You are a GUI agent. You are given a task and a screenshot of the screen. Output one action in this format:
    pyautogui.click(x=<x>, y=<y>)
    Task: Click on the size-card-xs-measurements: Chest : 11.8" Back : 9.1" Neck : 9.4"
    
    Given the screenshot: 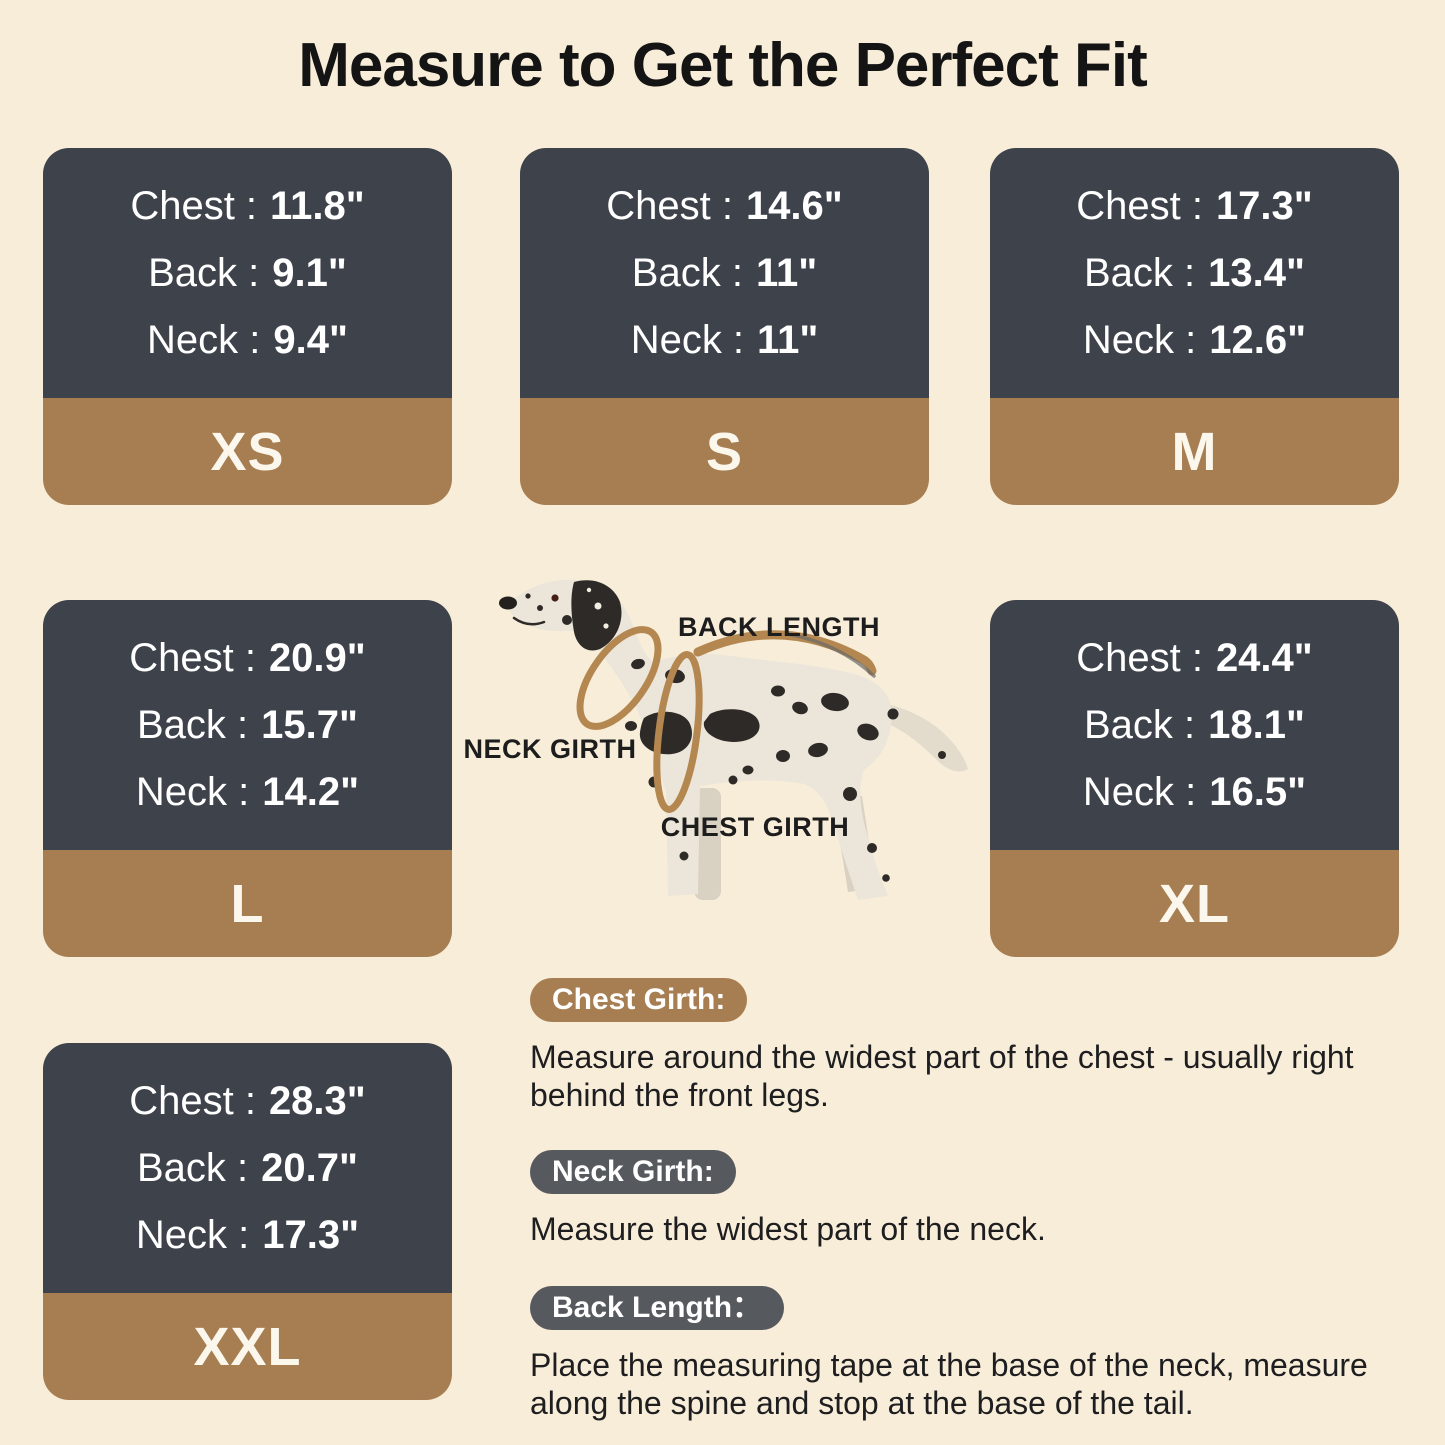 What is the action you would take?
    pyautogui.click(x=247, y=273)
    